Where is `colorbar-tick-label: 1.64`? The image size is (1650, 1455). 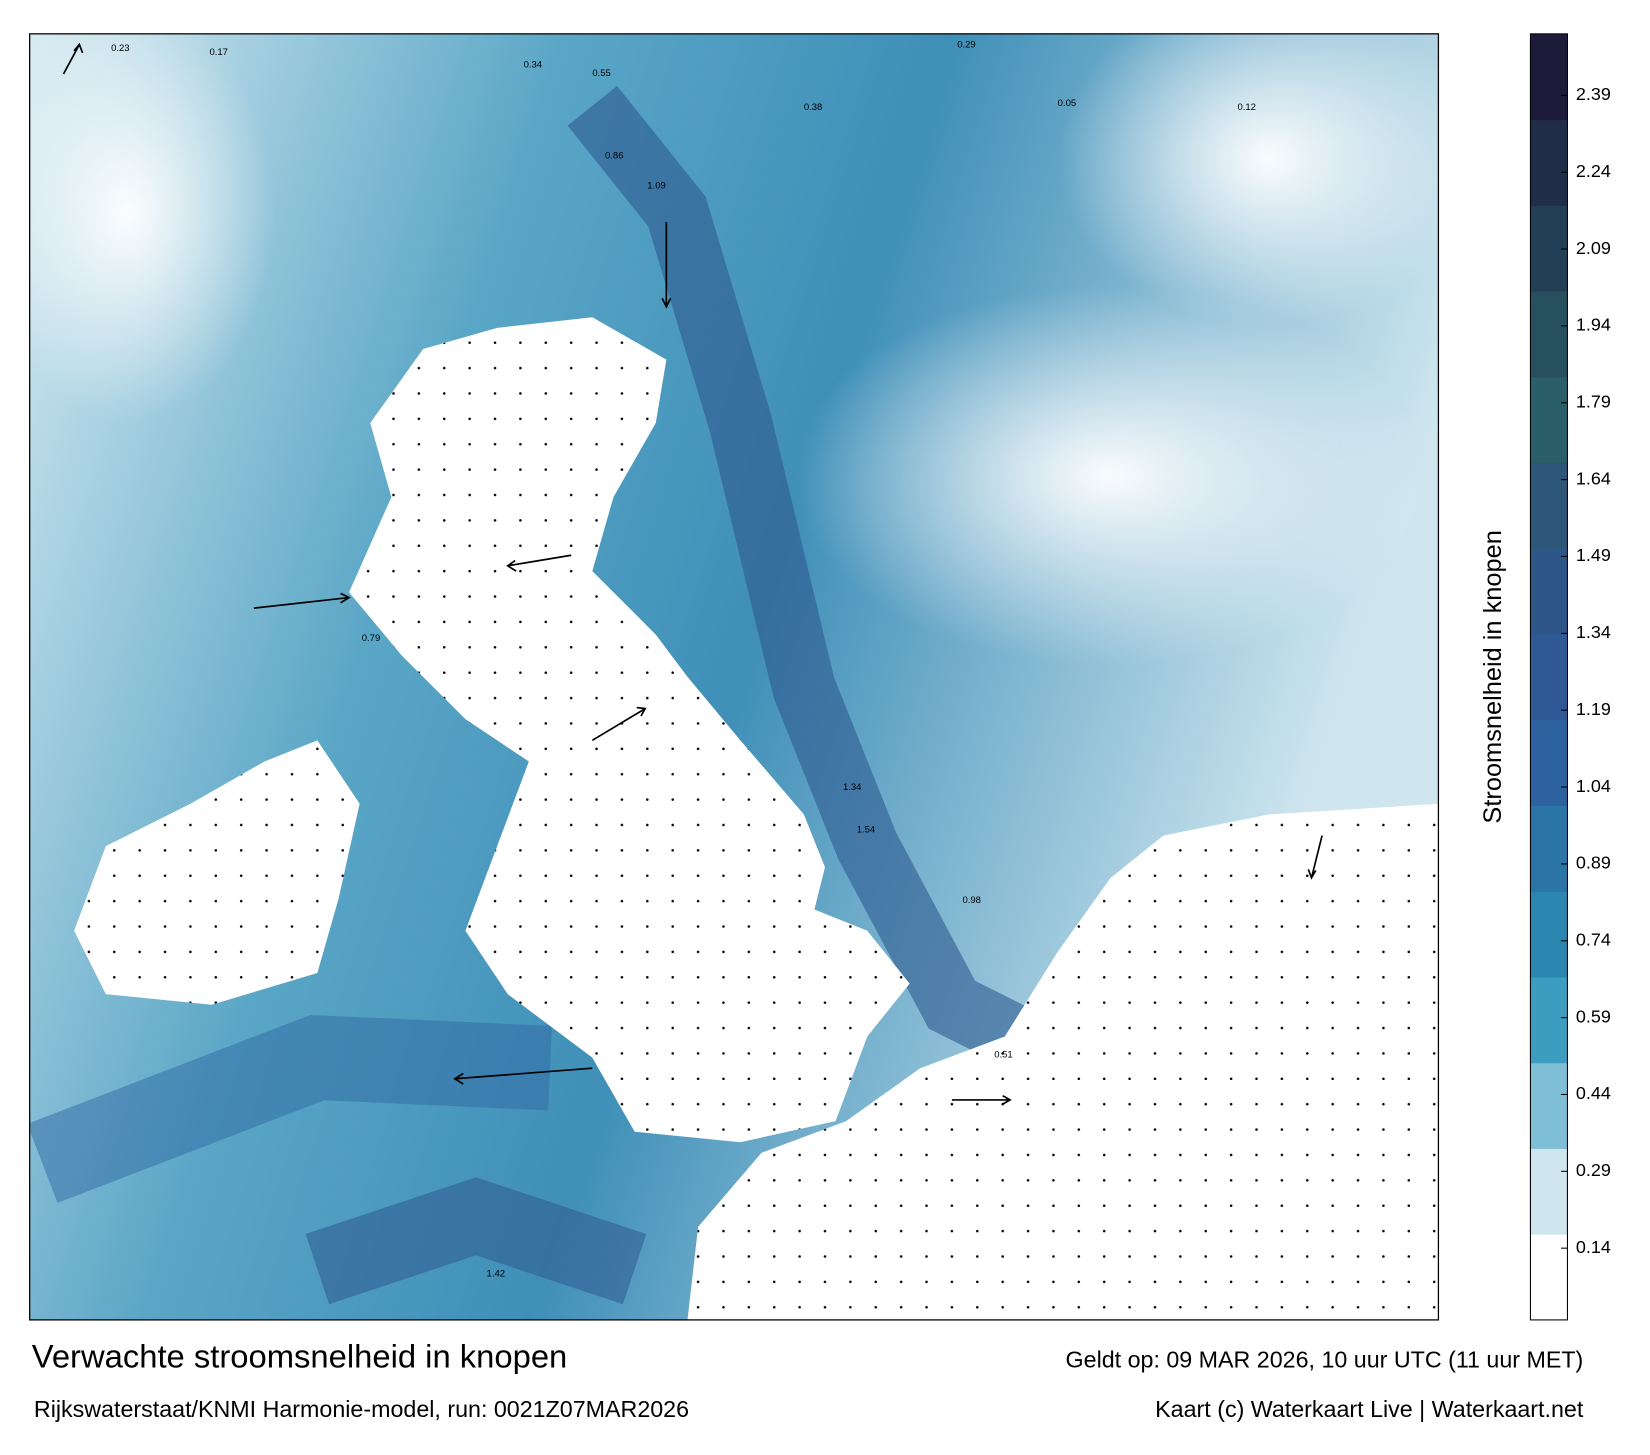 colorbar-tick-label: 1.64 is located at coordinates (1593, 478).